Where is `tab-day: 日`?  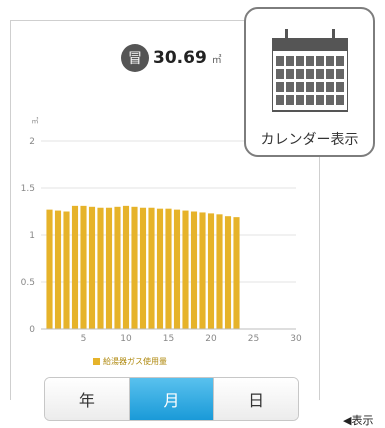 tab-day: 日 is located at coordinates (256, 399).